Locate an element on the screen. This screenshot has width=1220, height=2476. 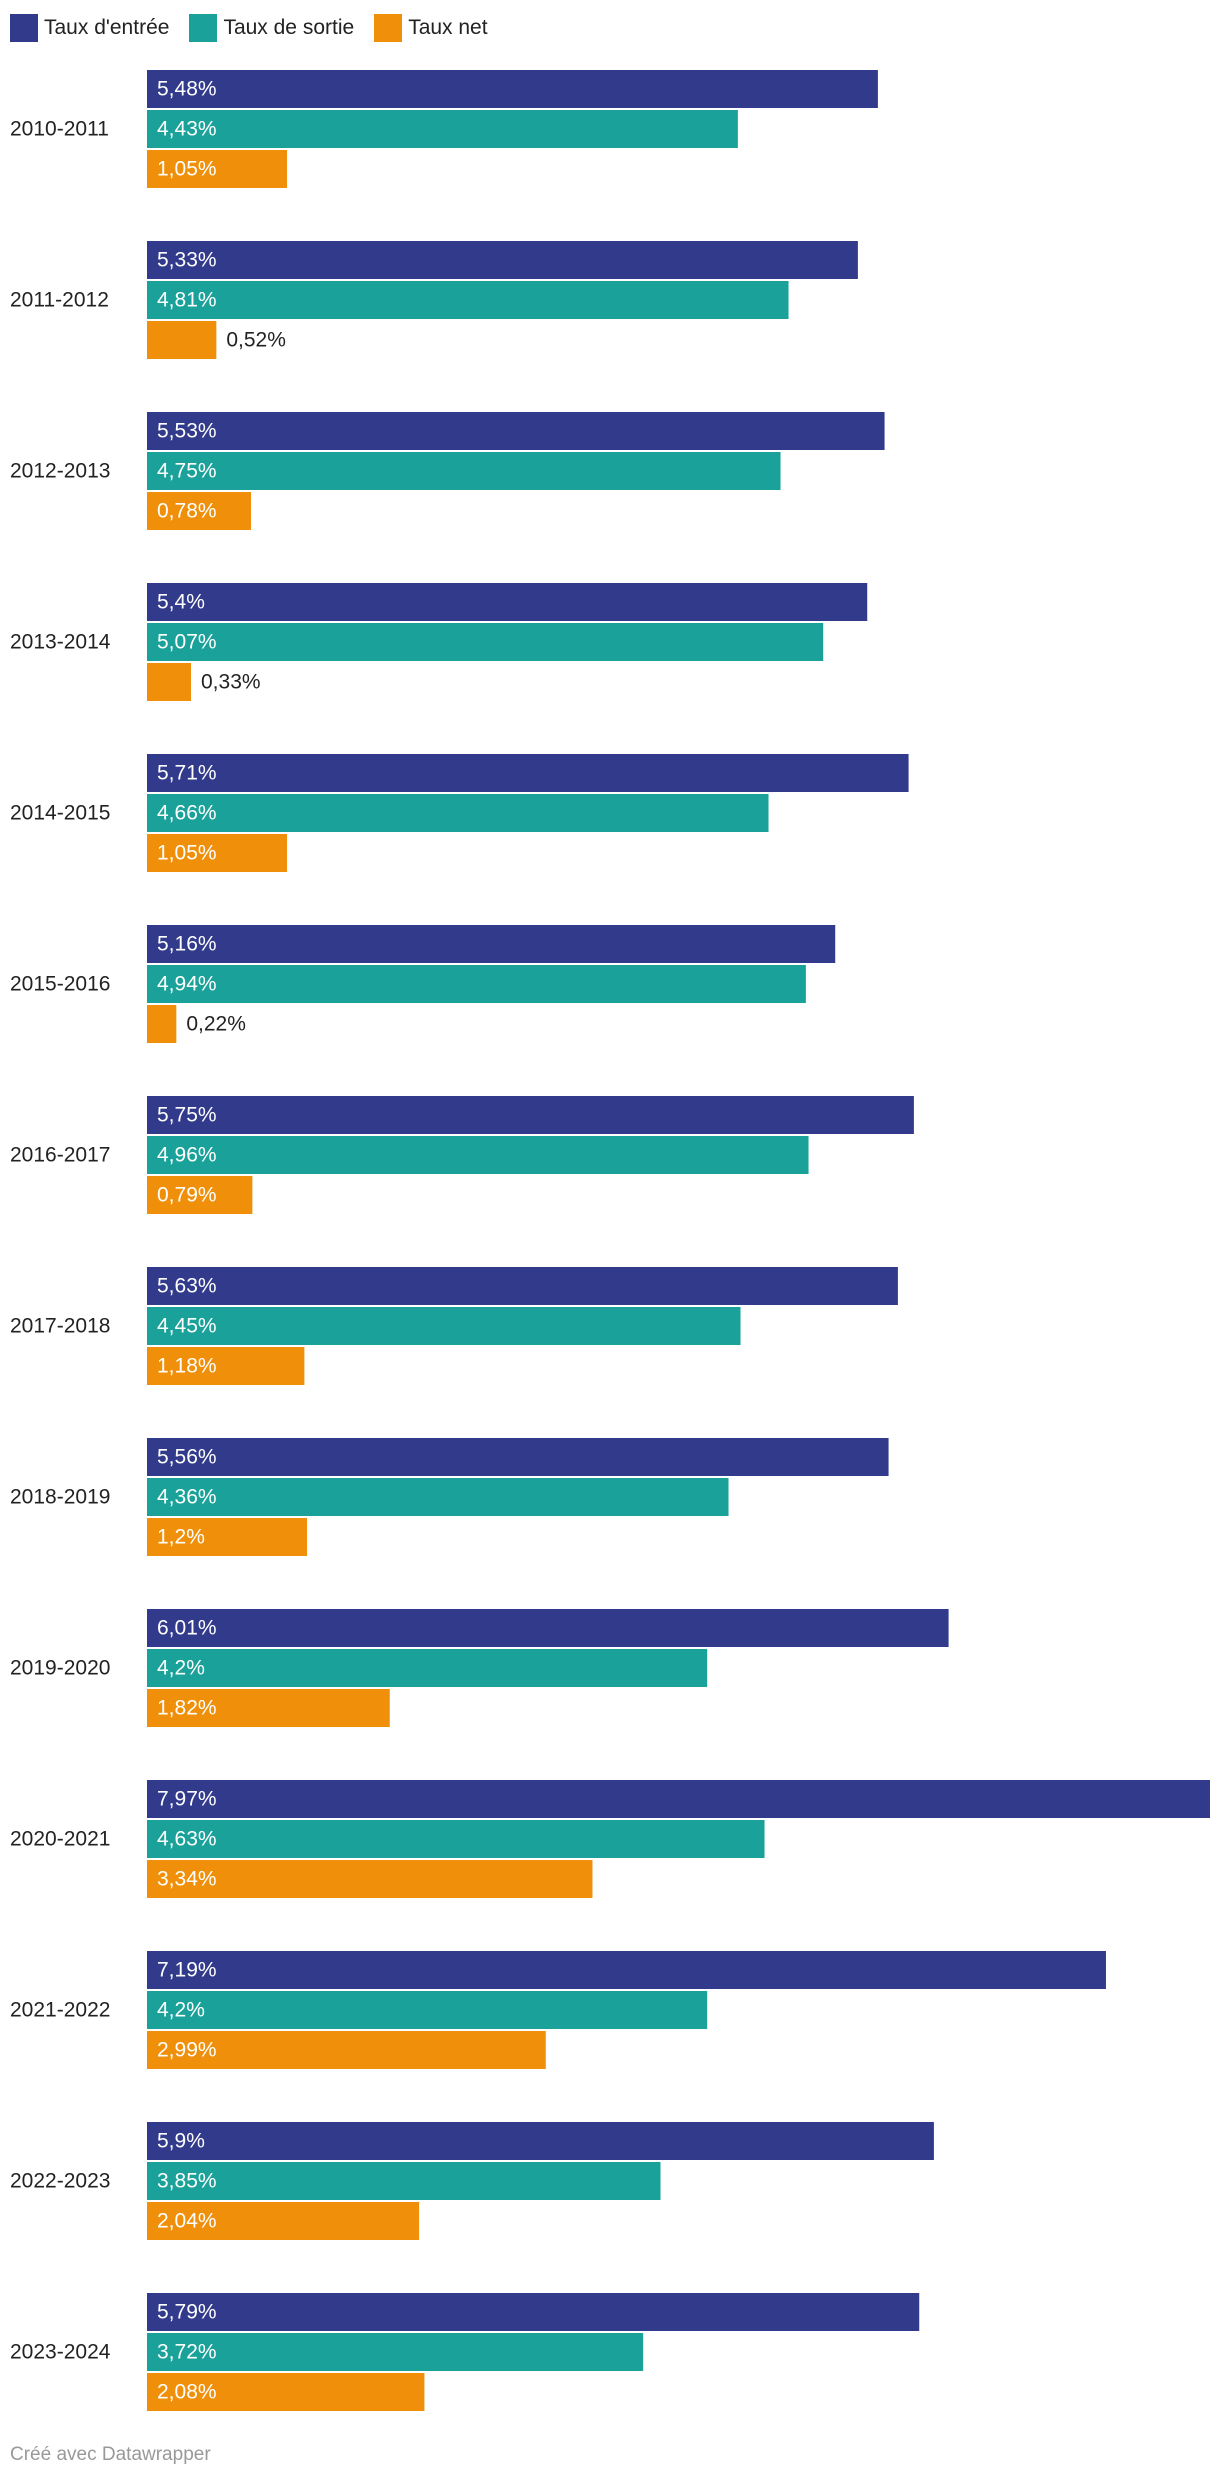
legend-item: Taux d'entrée is located at coordinates (89, 28).